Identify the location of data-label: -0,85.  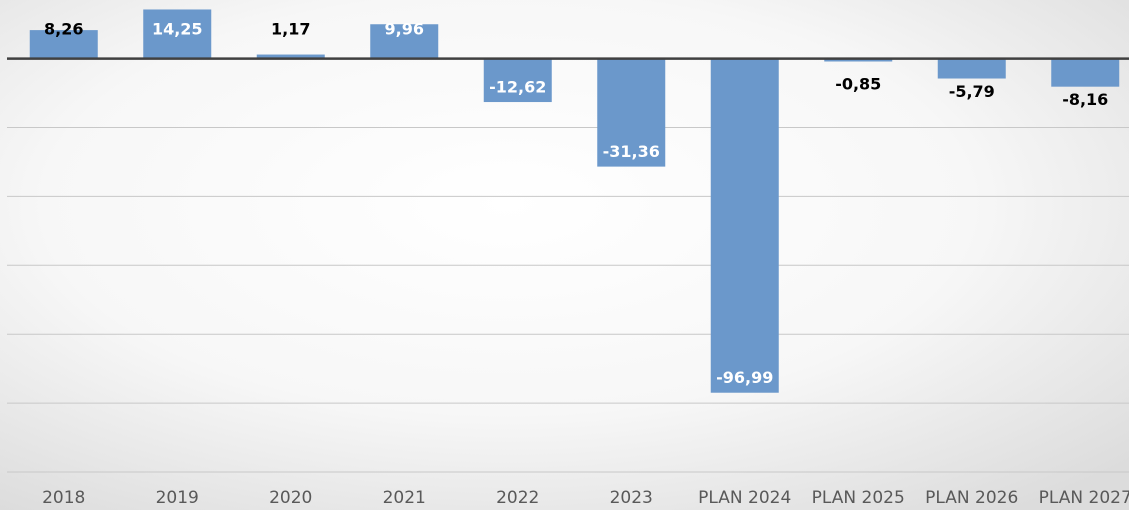
(858, 84).